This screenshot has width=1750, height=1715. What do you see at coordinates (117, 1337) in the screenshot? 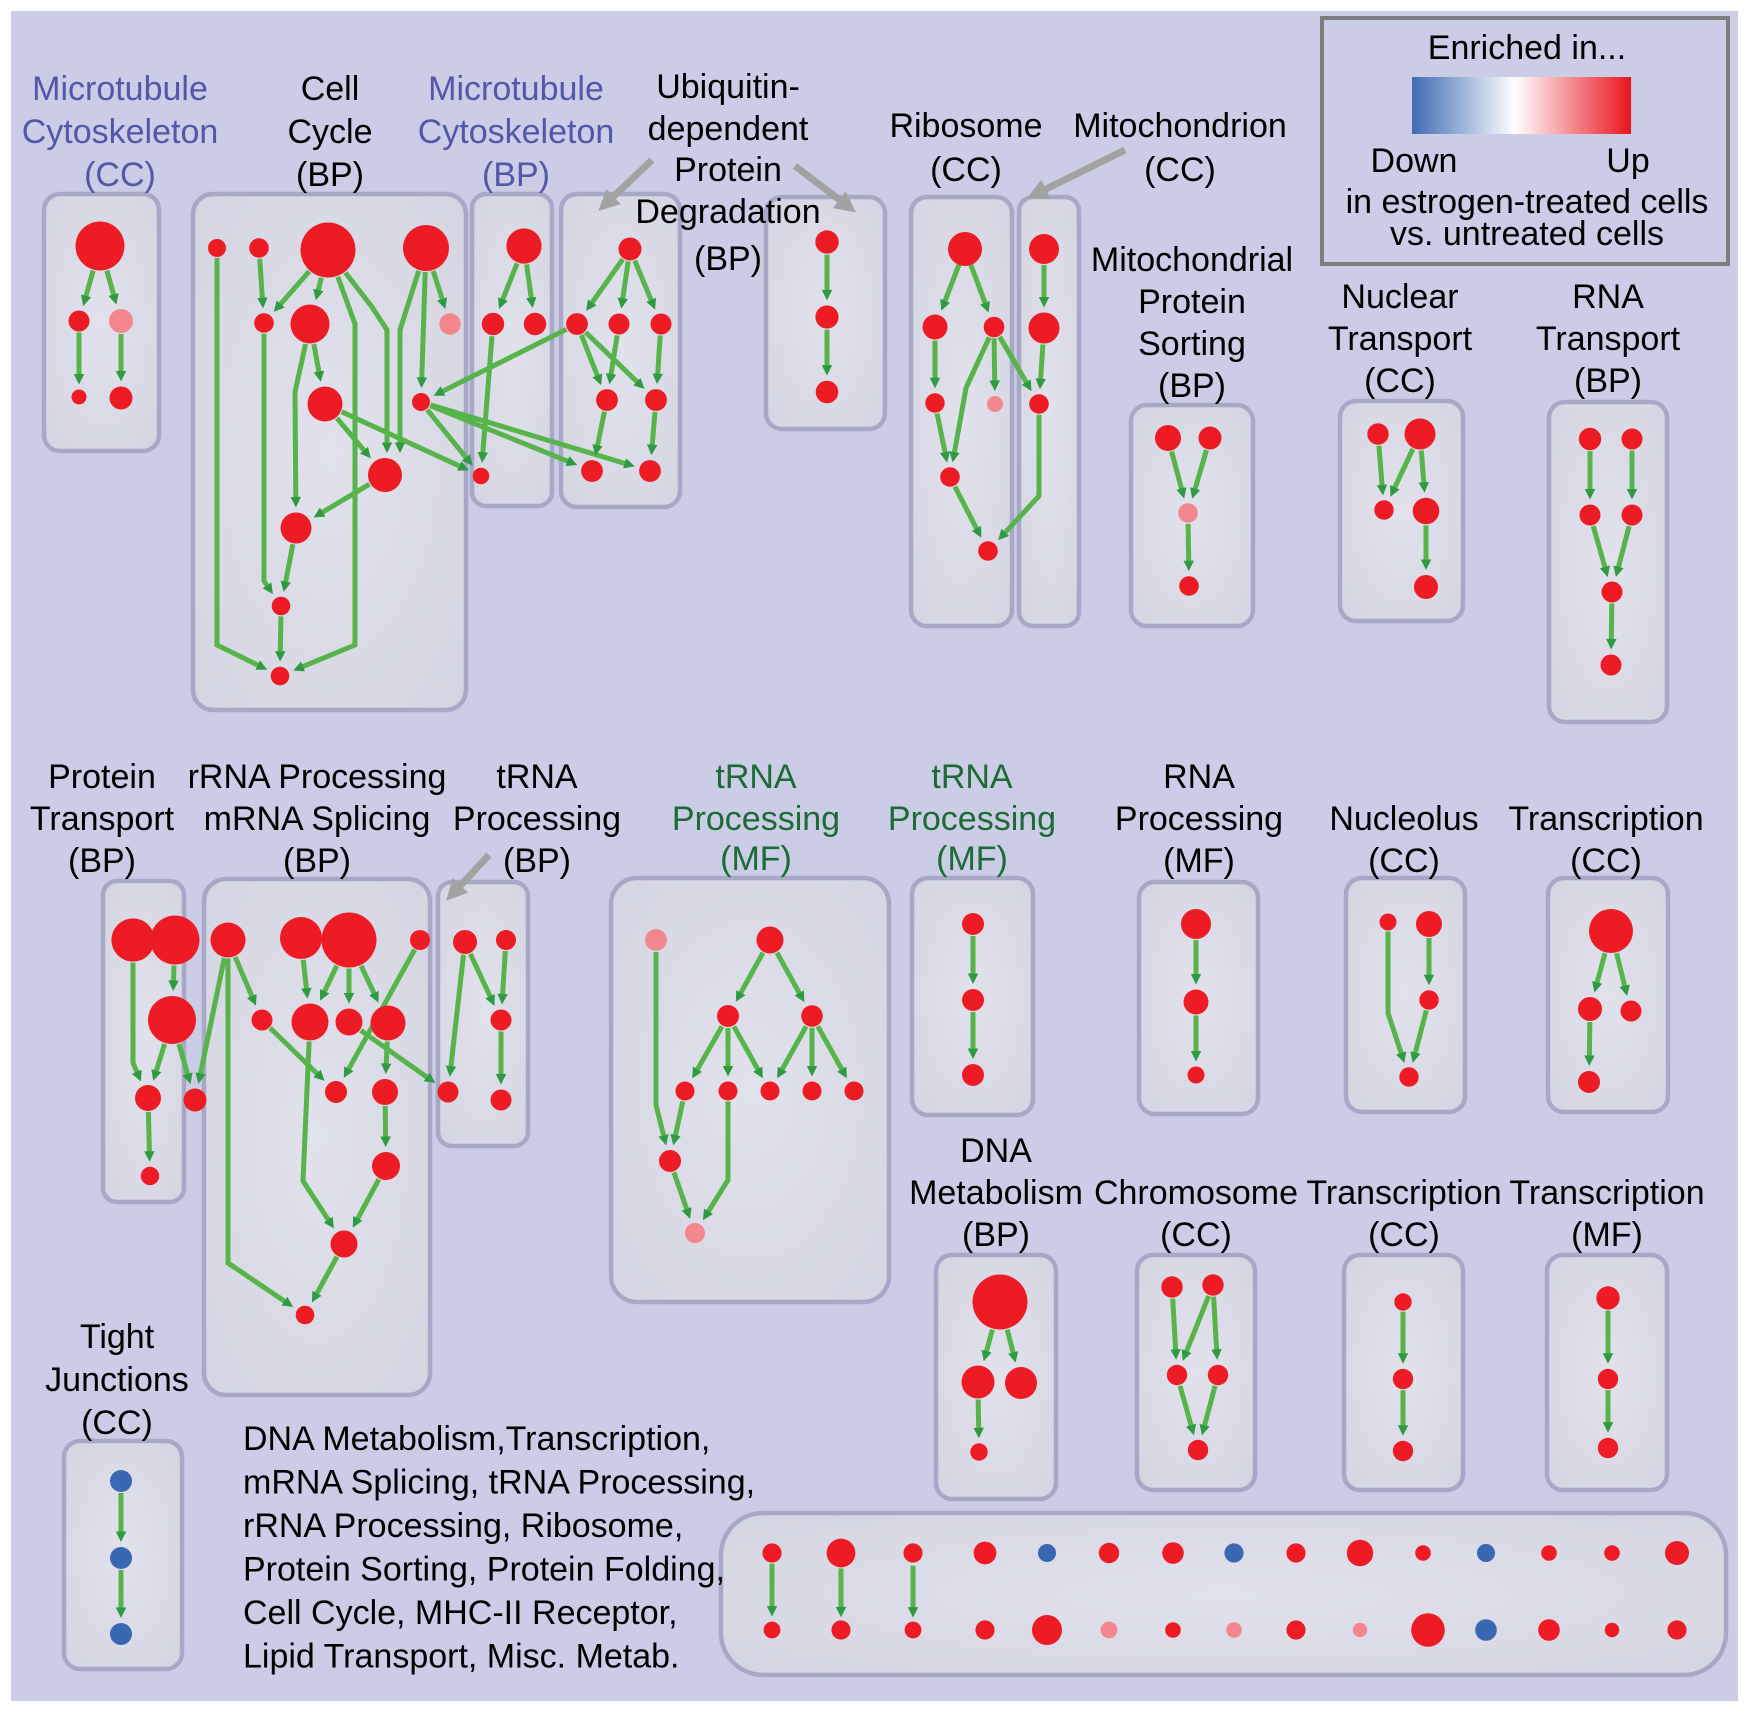
I see `svg-text: Tight` at bounding box center [117, 1337].